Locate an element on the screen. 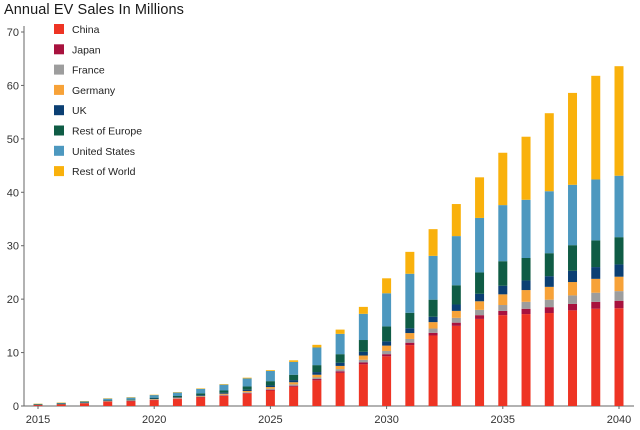 The width and height of the screenshot is (640, 430). y-tick-label: 10 is located at coordinates (13, 354).